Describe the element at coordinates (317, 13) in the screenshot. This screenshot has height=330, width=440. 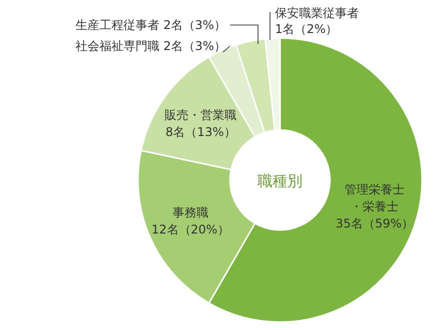
I see `slice-label: 保安職業従事者` at that location.